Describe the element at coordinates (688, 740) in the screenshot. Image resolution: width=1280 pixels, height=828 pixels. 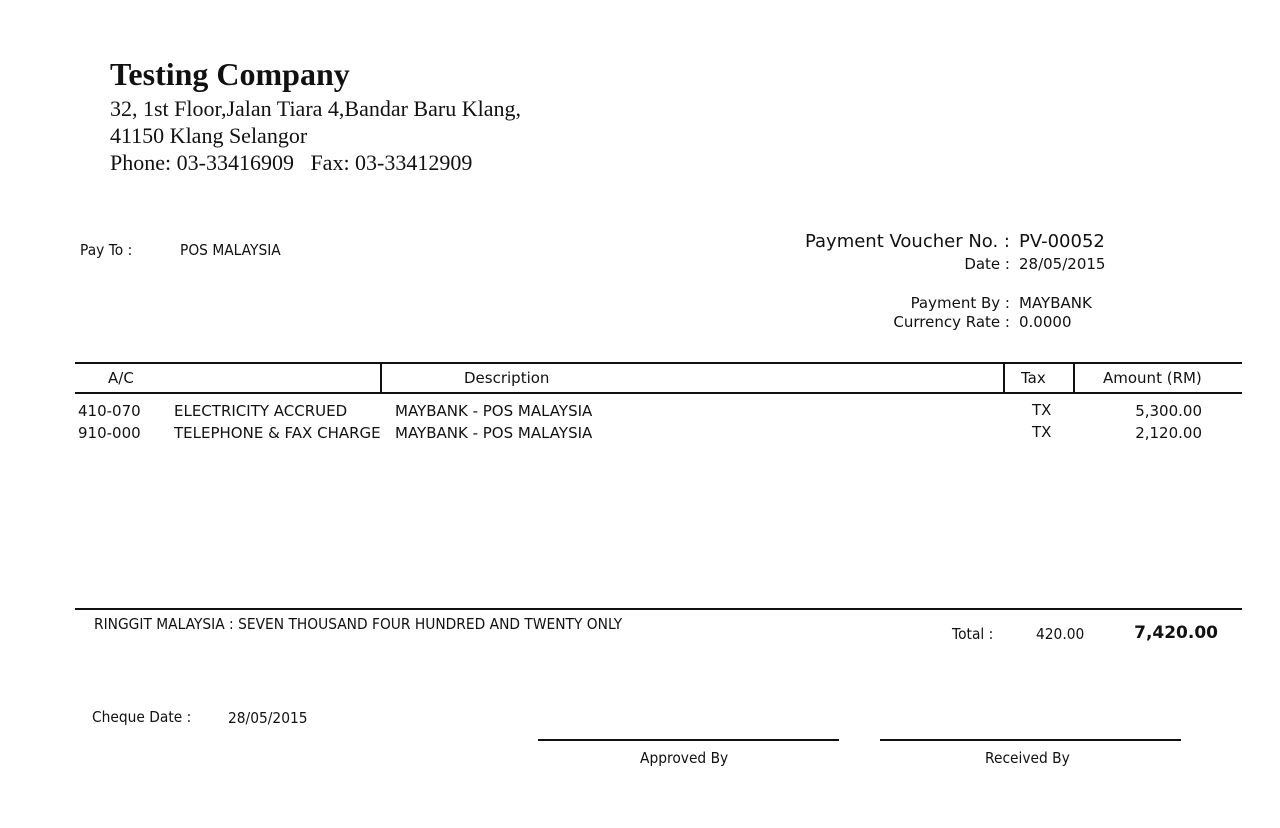
I see `approved-signature-line` at that location.